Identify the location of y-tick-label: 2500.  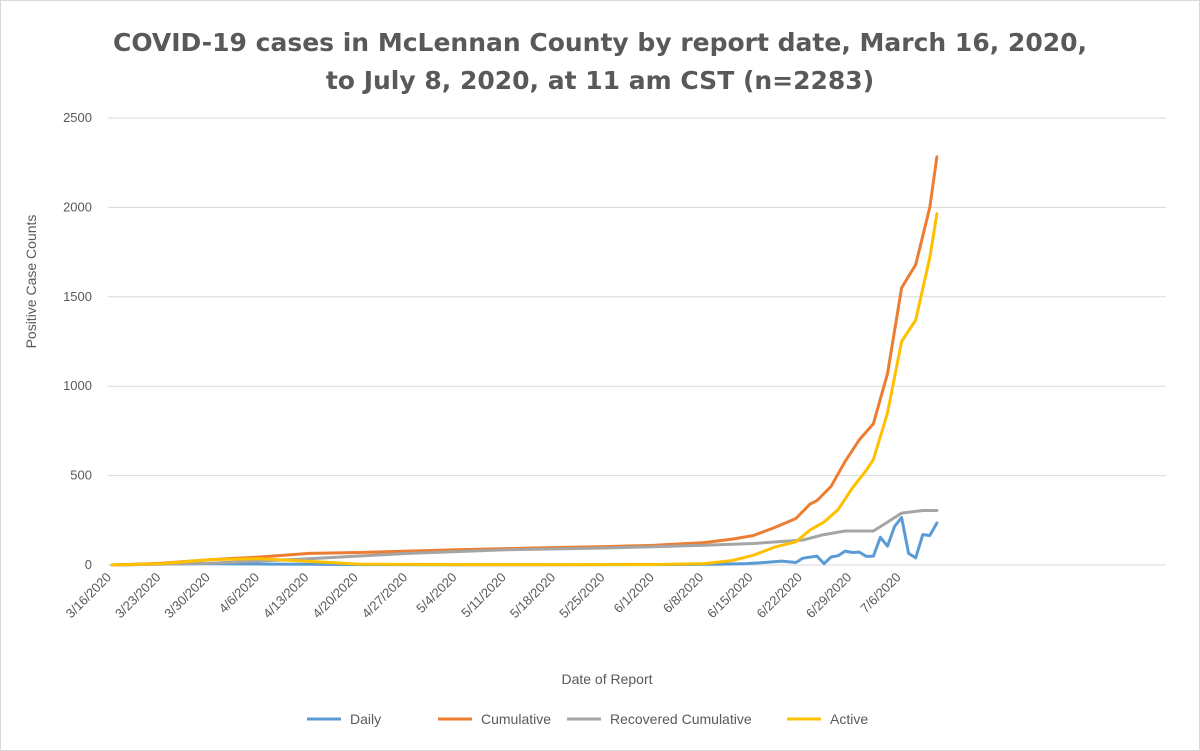
(77, 117).